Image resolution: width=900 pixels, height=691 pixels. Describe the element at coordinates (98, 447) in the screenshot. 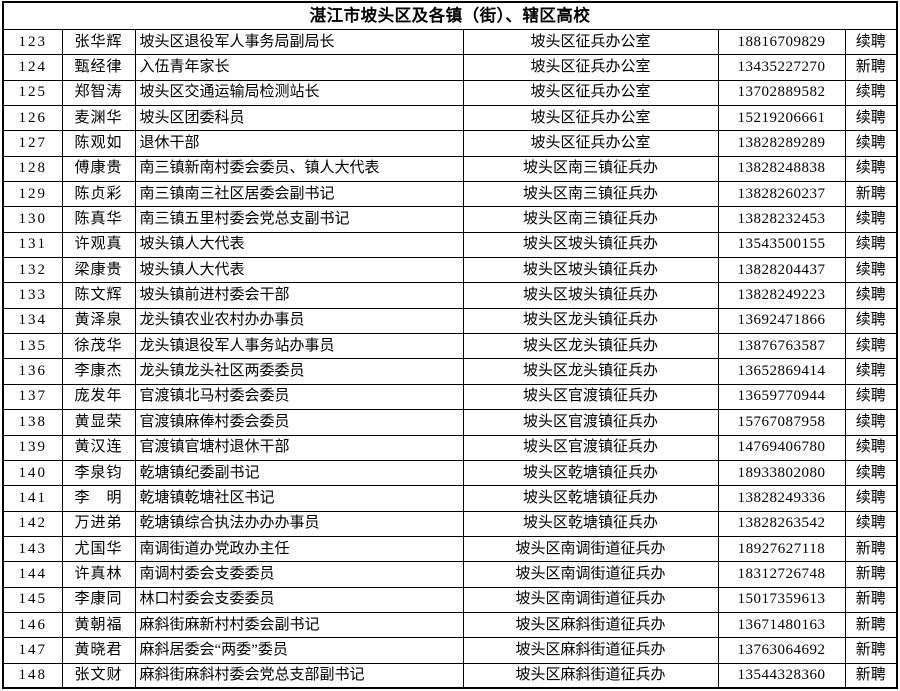

I see `cell-person-name: 黄汉连` at that location.